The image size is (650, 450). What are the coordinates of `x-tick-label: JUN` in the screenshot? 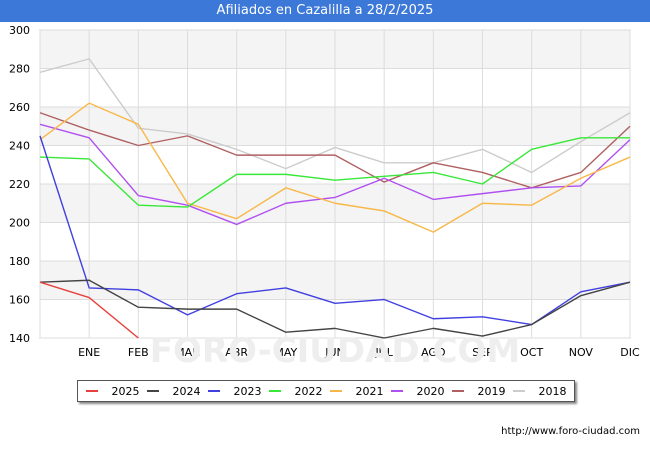 It's located at (334, 352).